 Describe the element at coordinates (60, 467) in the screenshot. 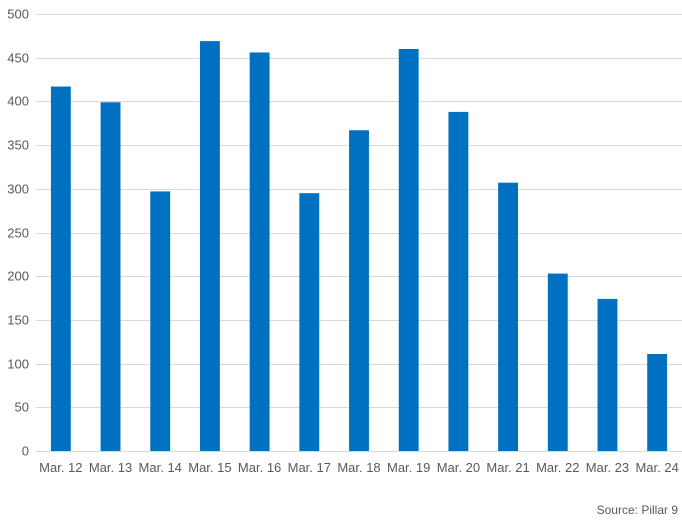

I see `x-tick-label: Mar. 12` at that location.